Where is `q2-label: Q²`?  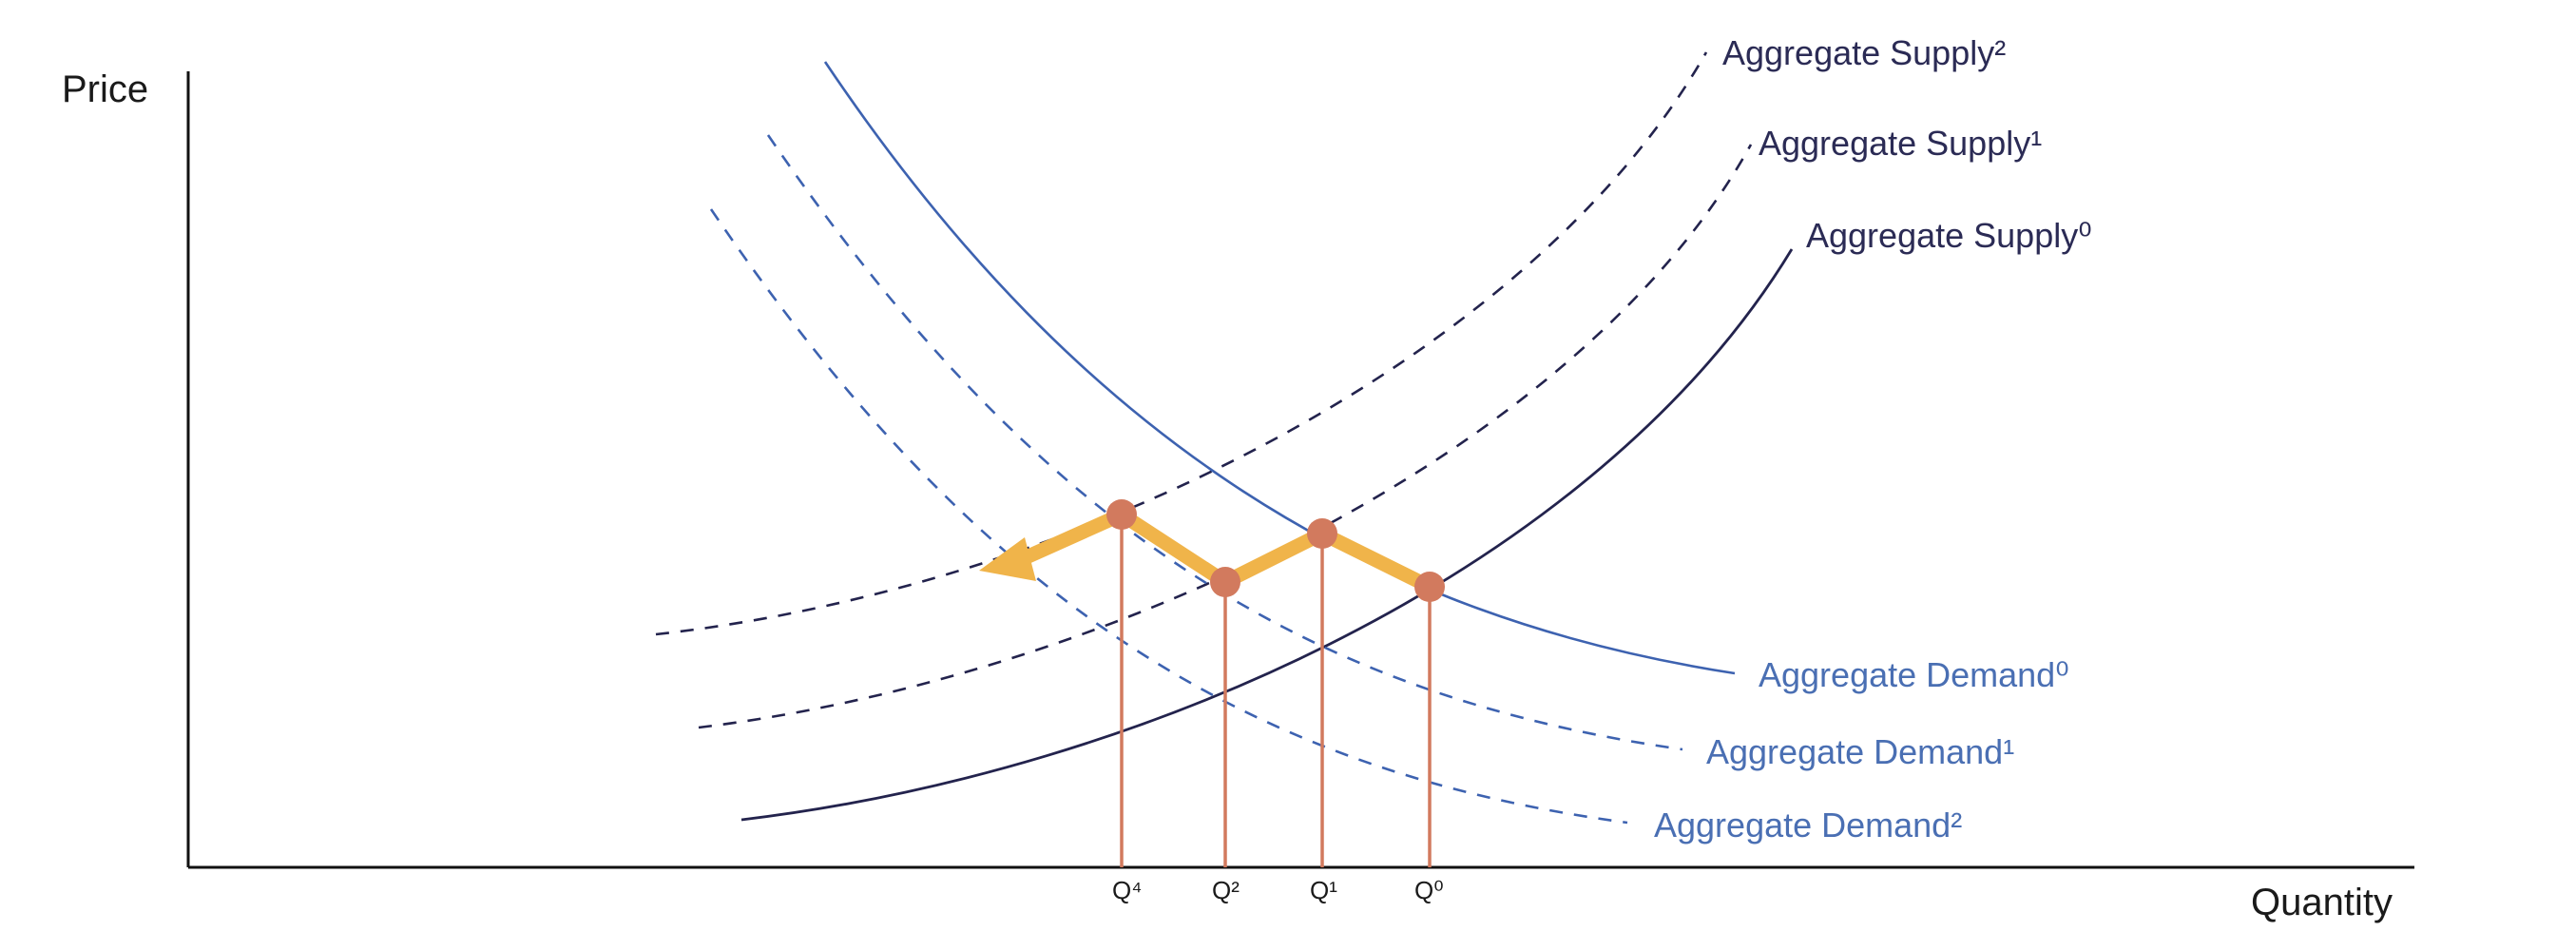 q2-label: Q² is located at coordinates (1226, 890).